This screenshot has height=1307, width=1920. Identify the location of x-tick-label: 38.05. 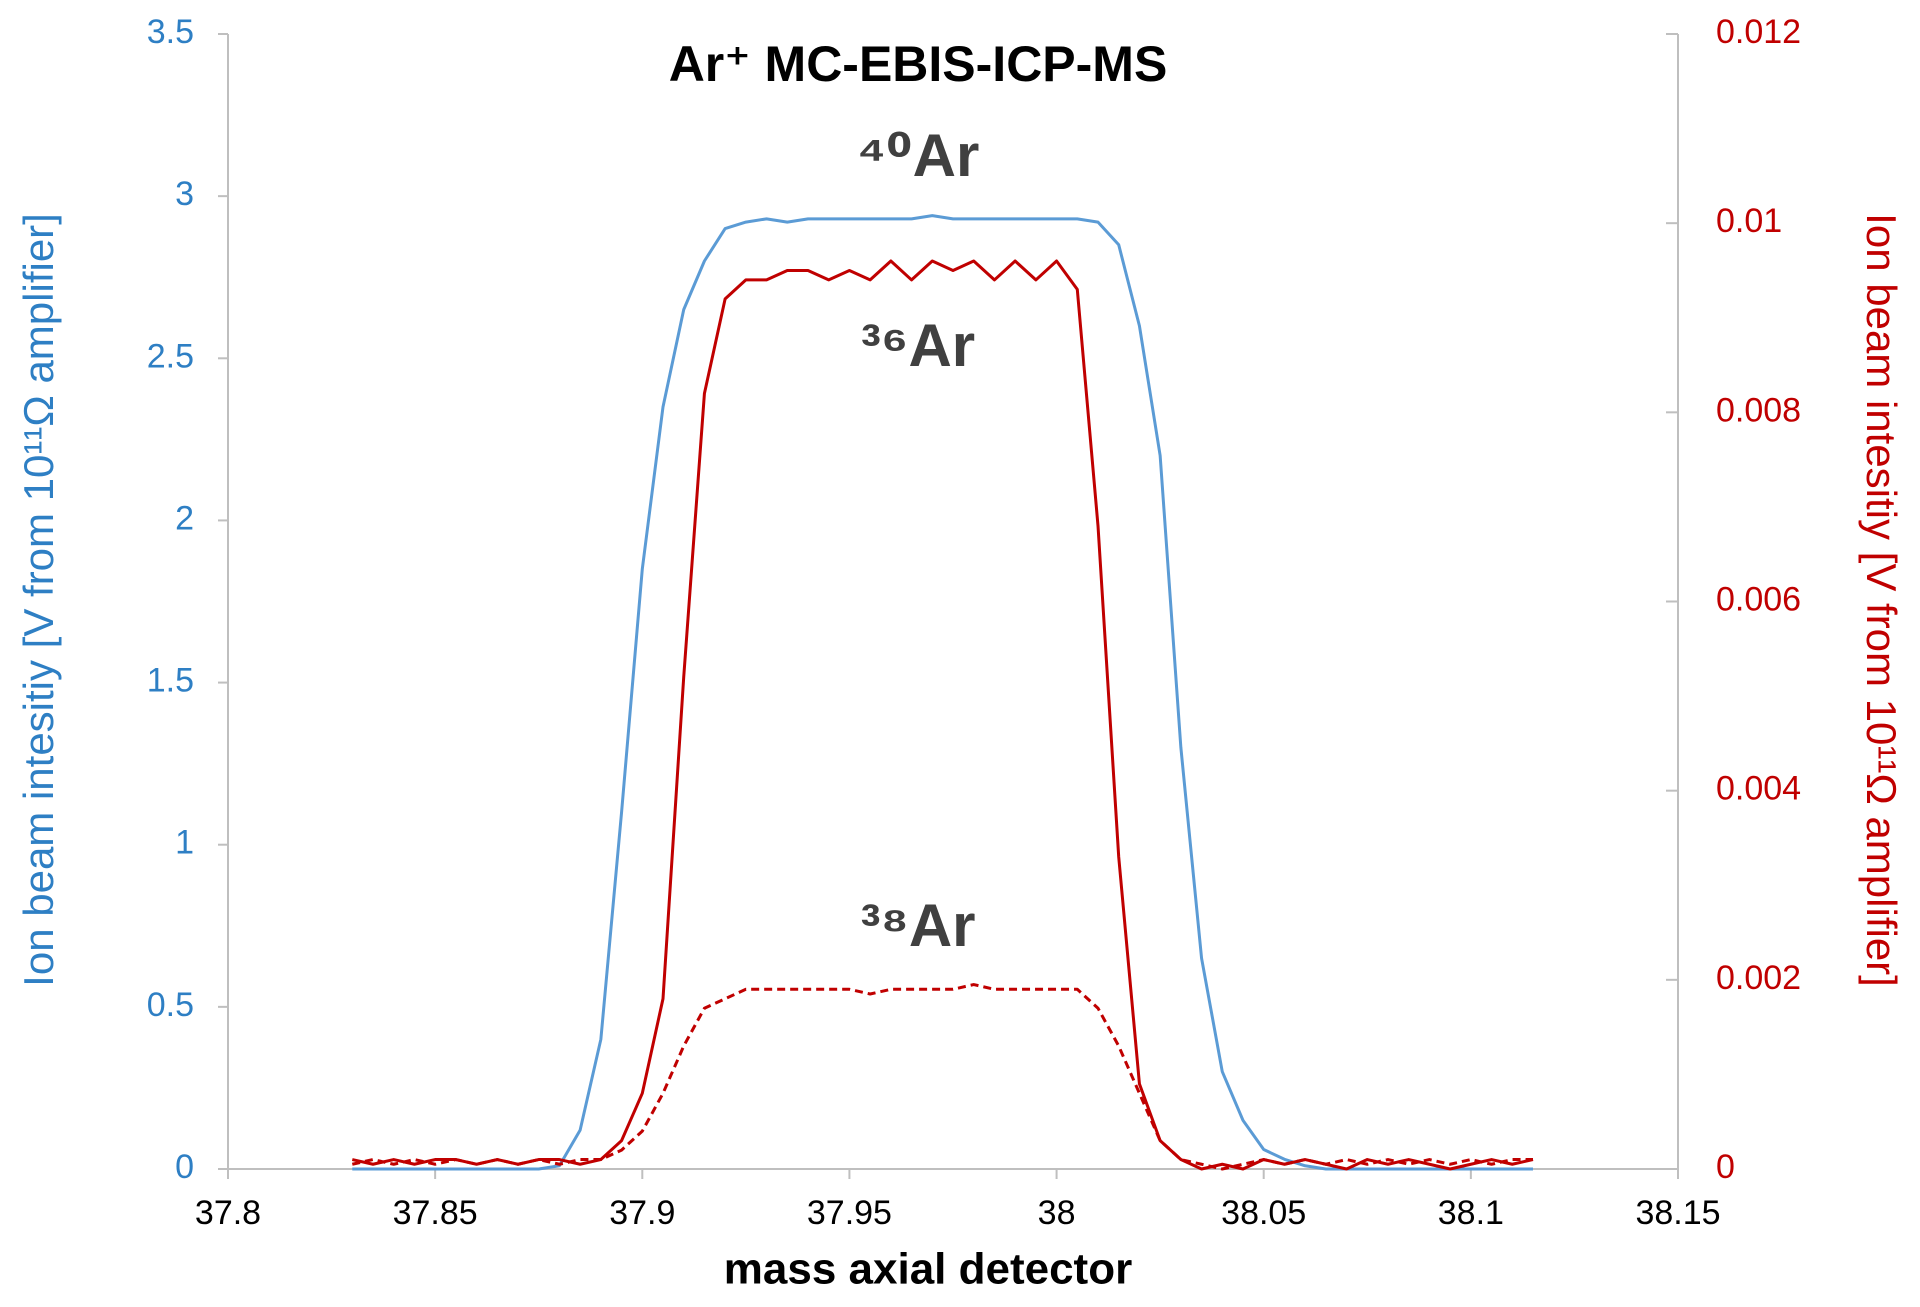
(1263, 1213).